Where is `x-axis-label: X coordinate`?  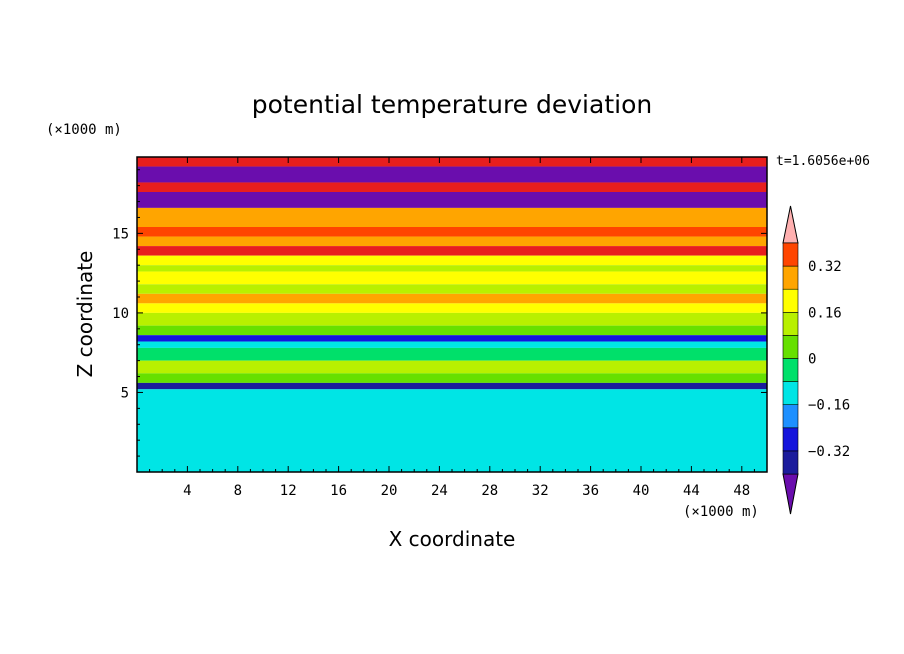
x-axis-label: X coordinate is located at coordinates (452, 539).